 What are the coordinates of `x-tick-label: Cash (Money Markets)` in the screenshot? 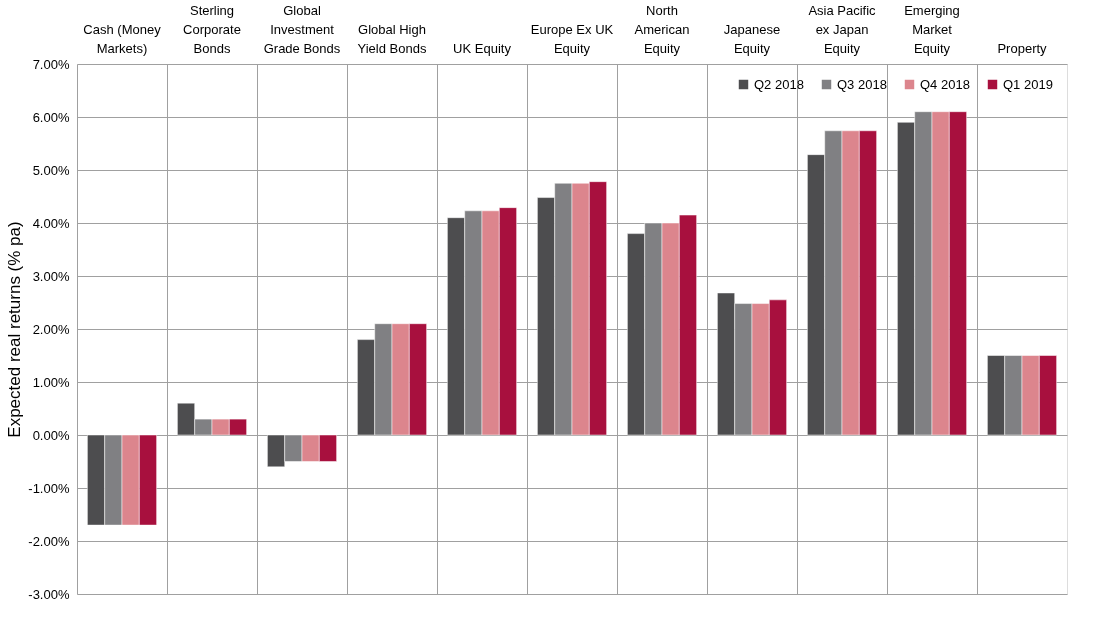 It's located at (122, 39).